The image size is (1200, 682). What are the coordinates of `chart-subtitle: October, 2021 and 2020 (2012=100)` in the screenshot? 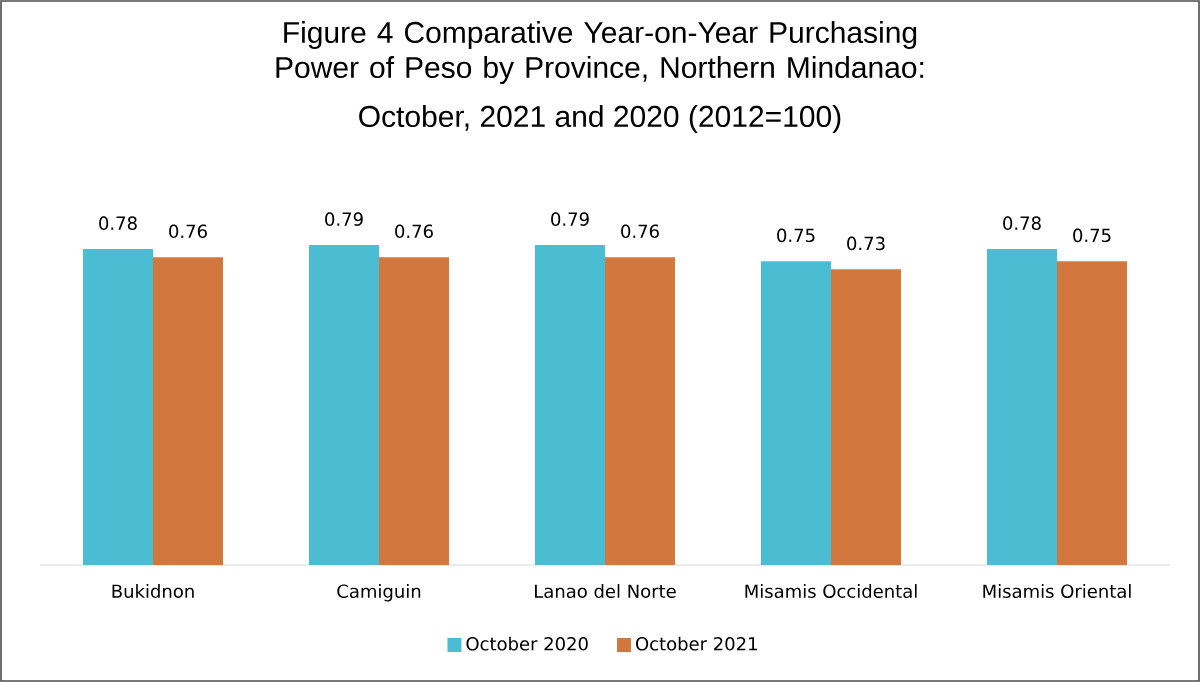 It's located at (600, 119).